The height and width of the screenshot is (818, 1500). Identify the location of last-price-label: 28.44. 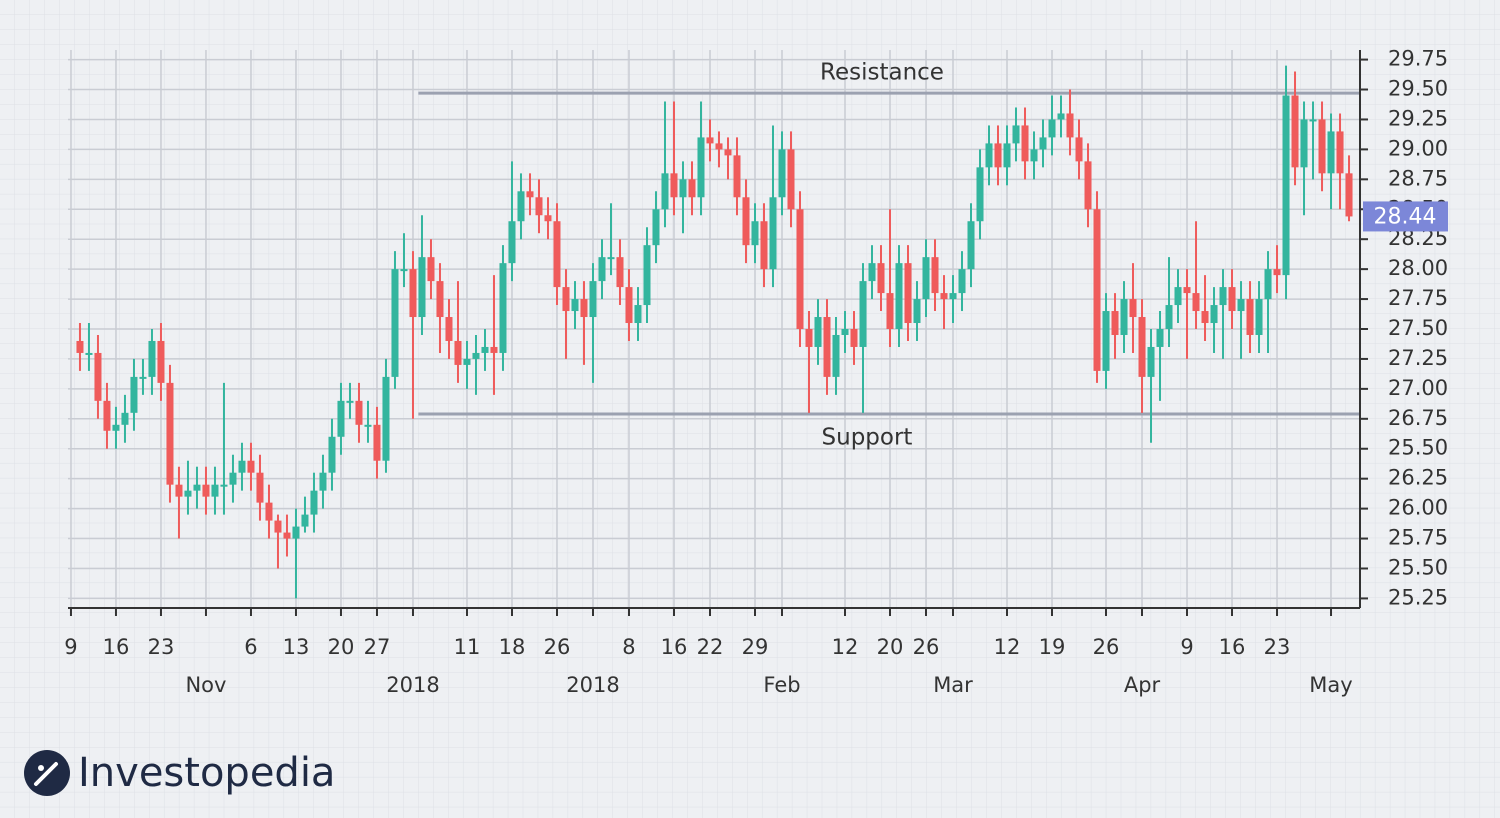
(1405, 216).